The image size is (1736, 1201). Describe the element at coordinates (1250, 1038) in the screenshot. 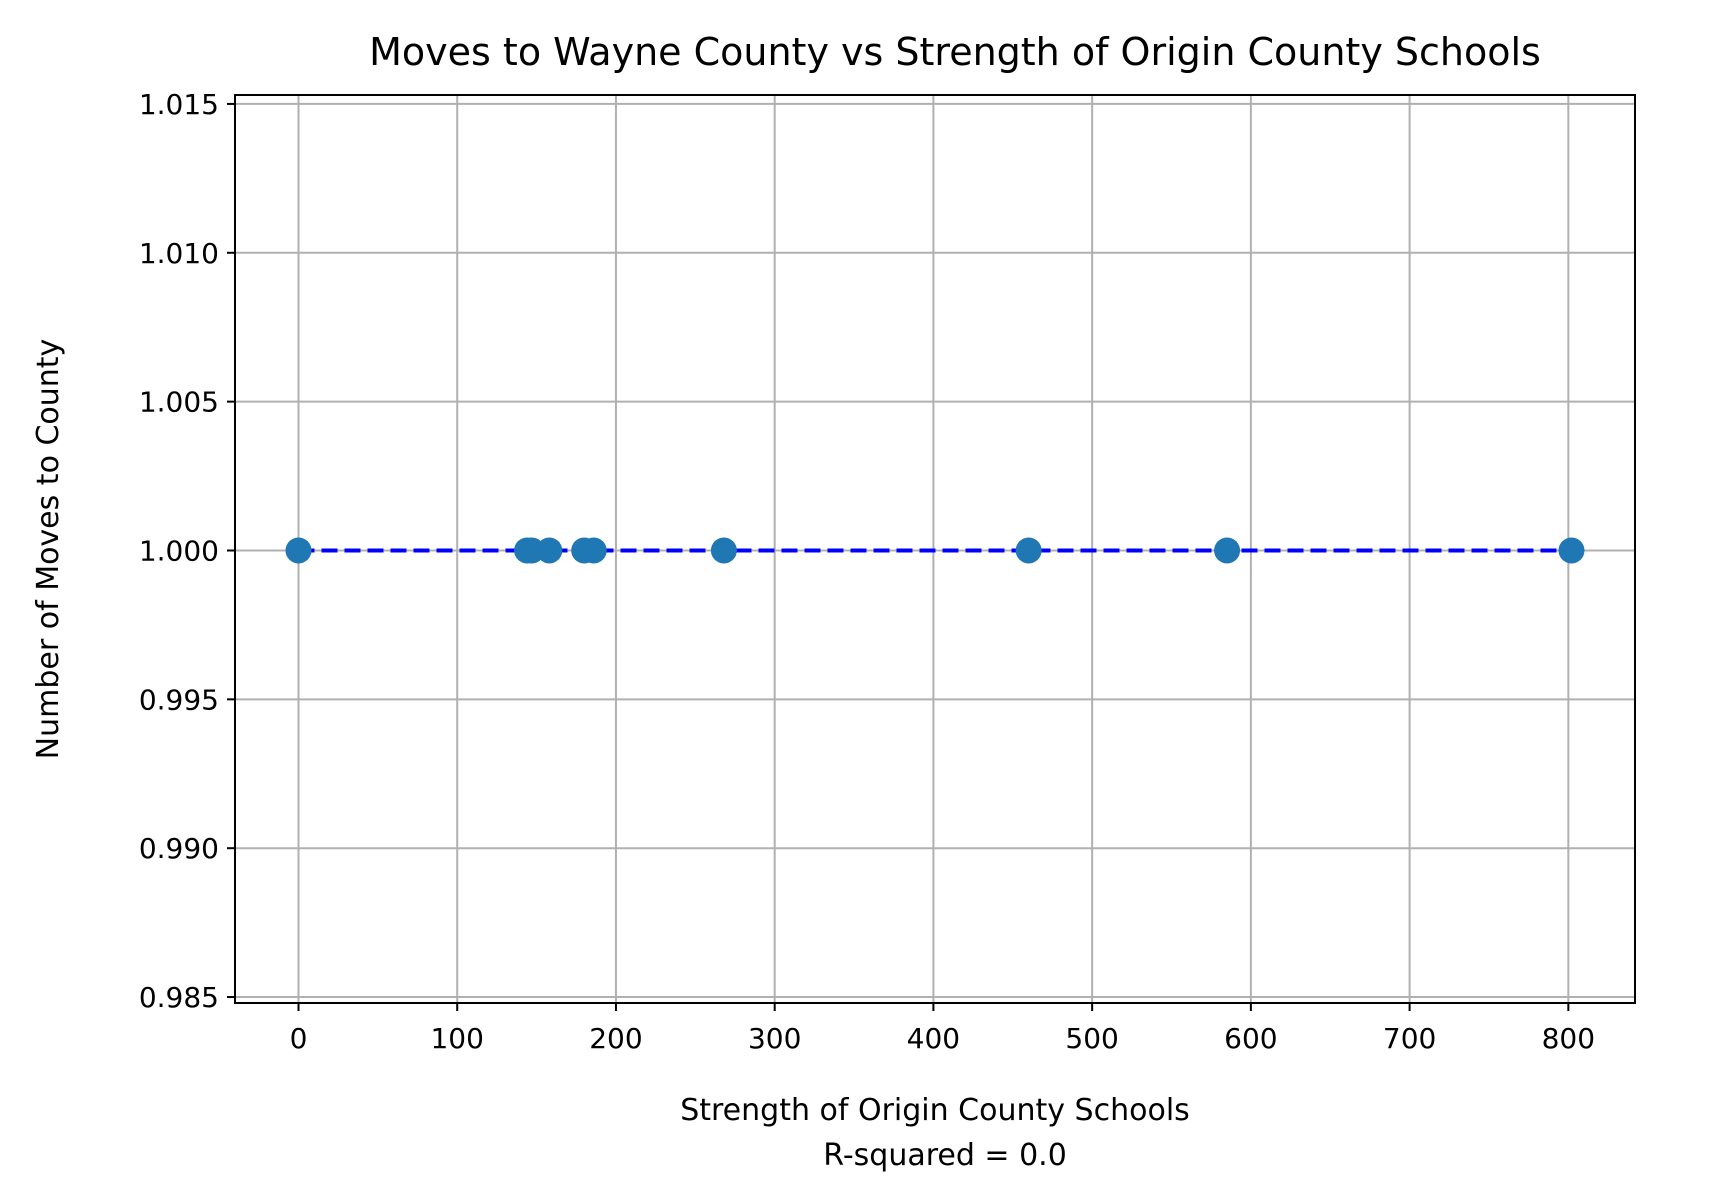

I see `x-tick-label: 600` at that location.